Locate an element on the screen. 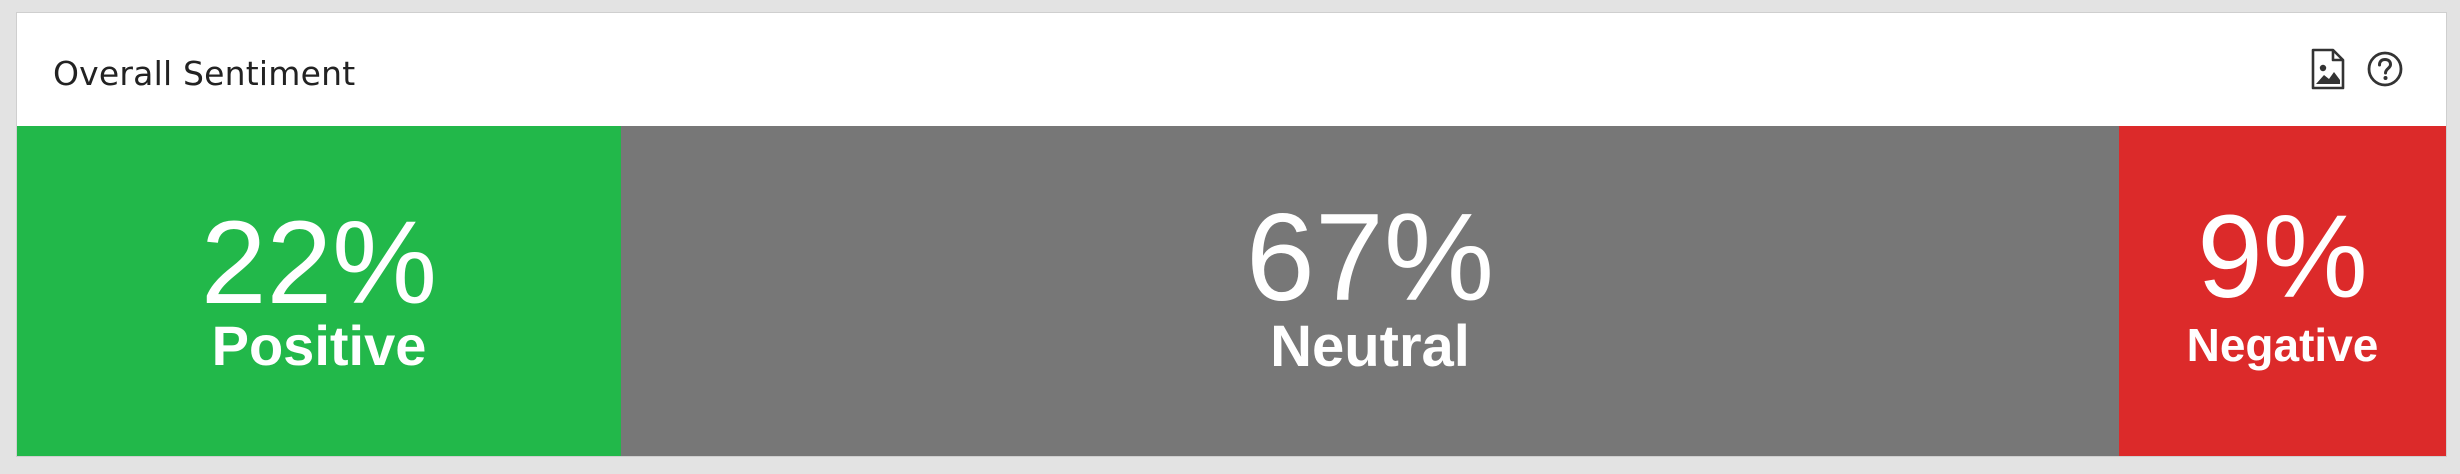  neutral-percent: 67% is located at coordinates (1370, 258).